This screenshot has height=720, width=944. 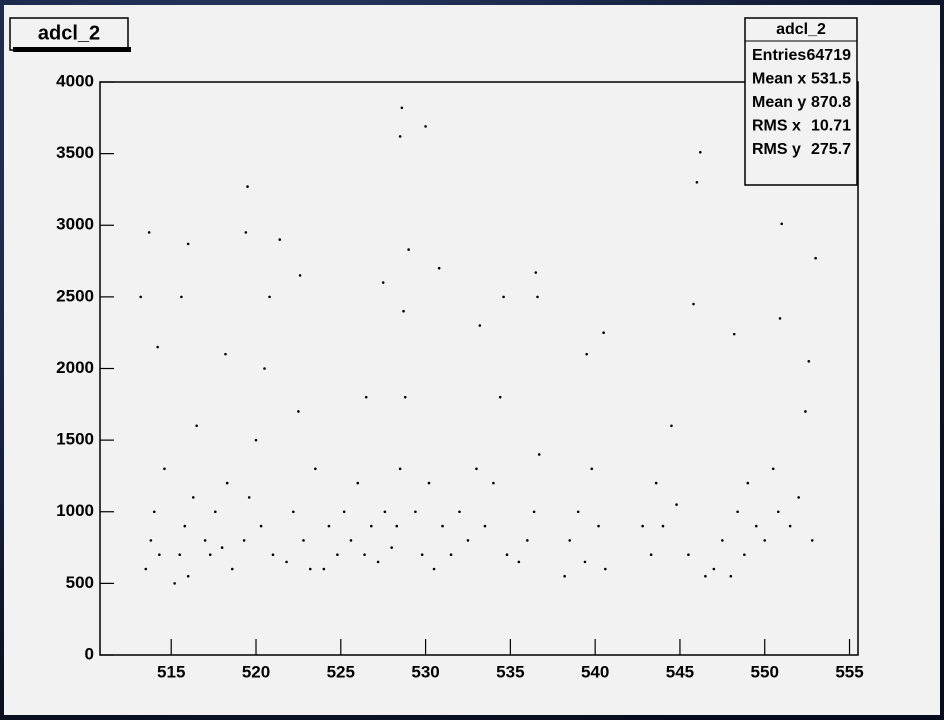 I want to click on y-tick-label: 3500, so click(x=75, y=152).